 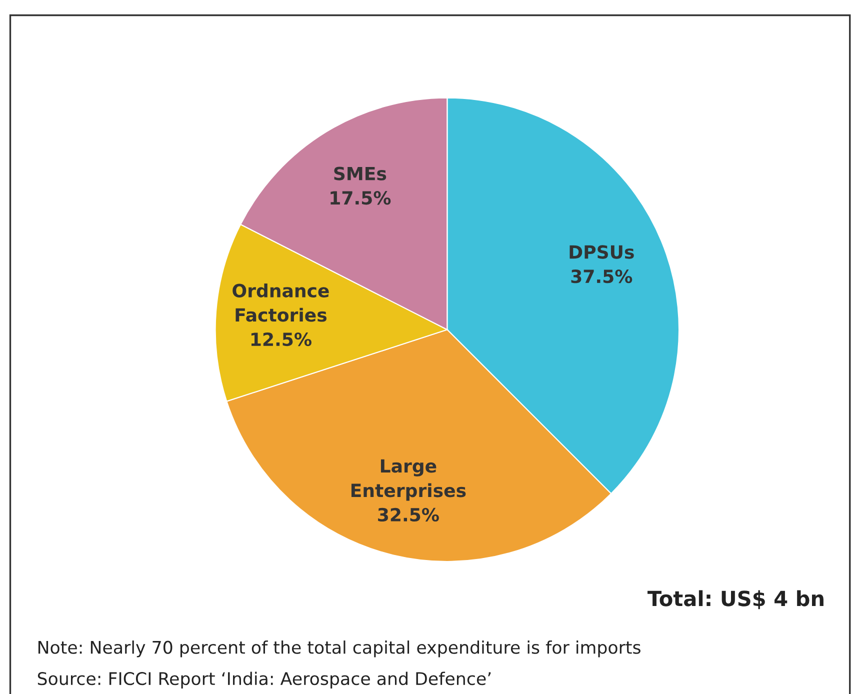 I want to click on slice-label: Ordnance Factories, so click(x=280, y=302).